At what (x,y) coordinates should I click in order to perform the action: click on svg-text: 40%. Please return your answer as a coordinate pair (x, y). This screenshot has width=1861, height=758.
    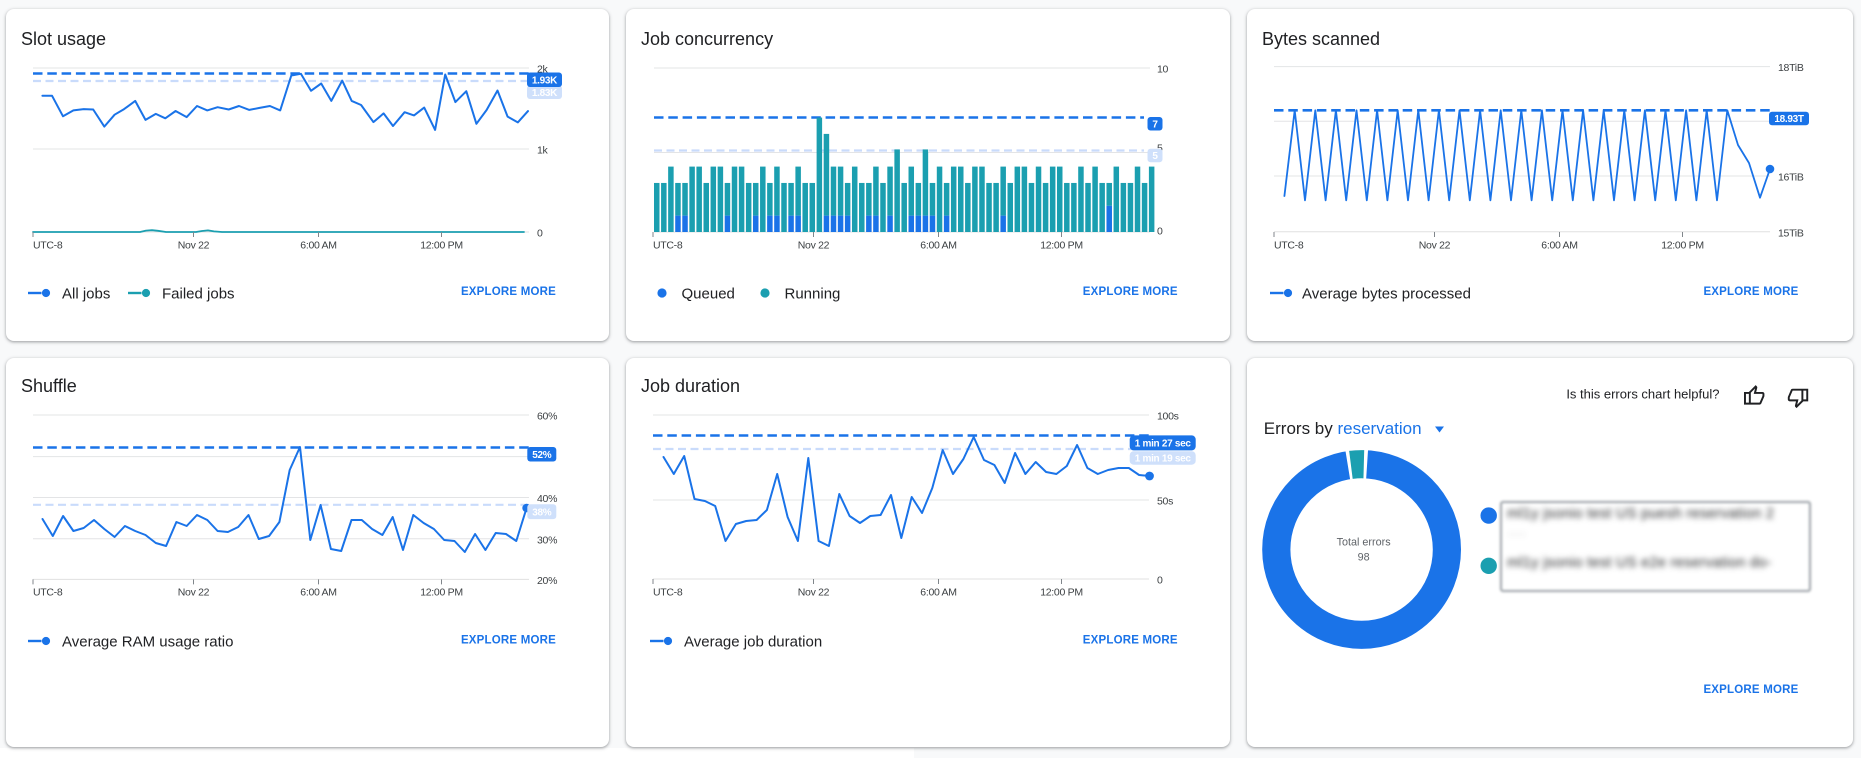
    Looking at the image, I should click on (547, 499).